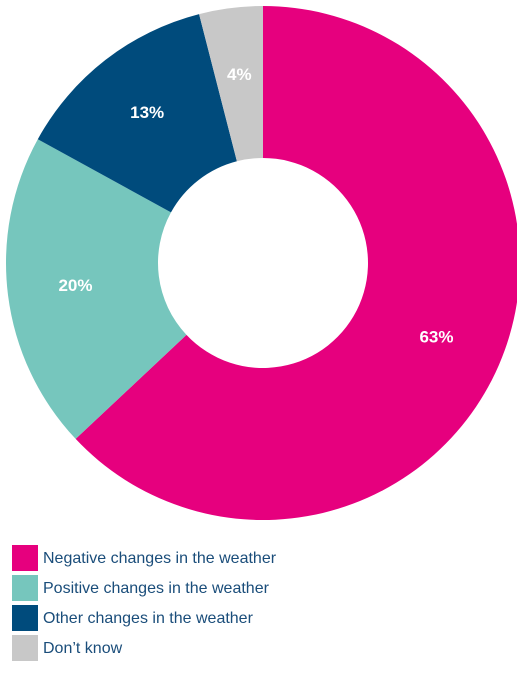 This screenshot has height=679, width=517. What do you see at coordinates (148, 618) in the screenshot?
I see `legend-label: Other changes in the weather` at bounding box center [148, 618].